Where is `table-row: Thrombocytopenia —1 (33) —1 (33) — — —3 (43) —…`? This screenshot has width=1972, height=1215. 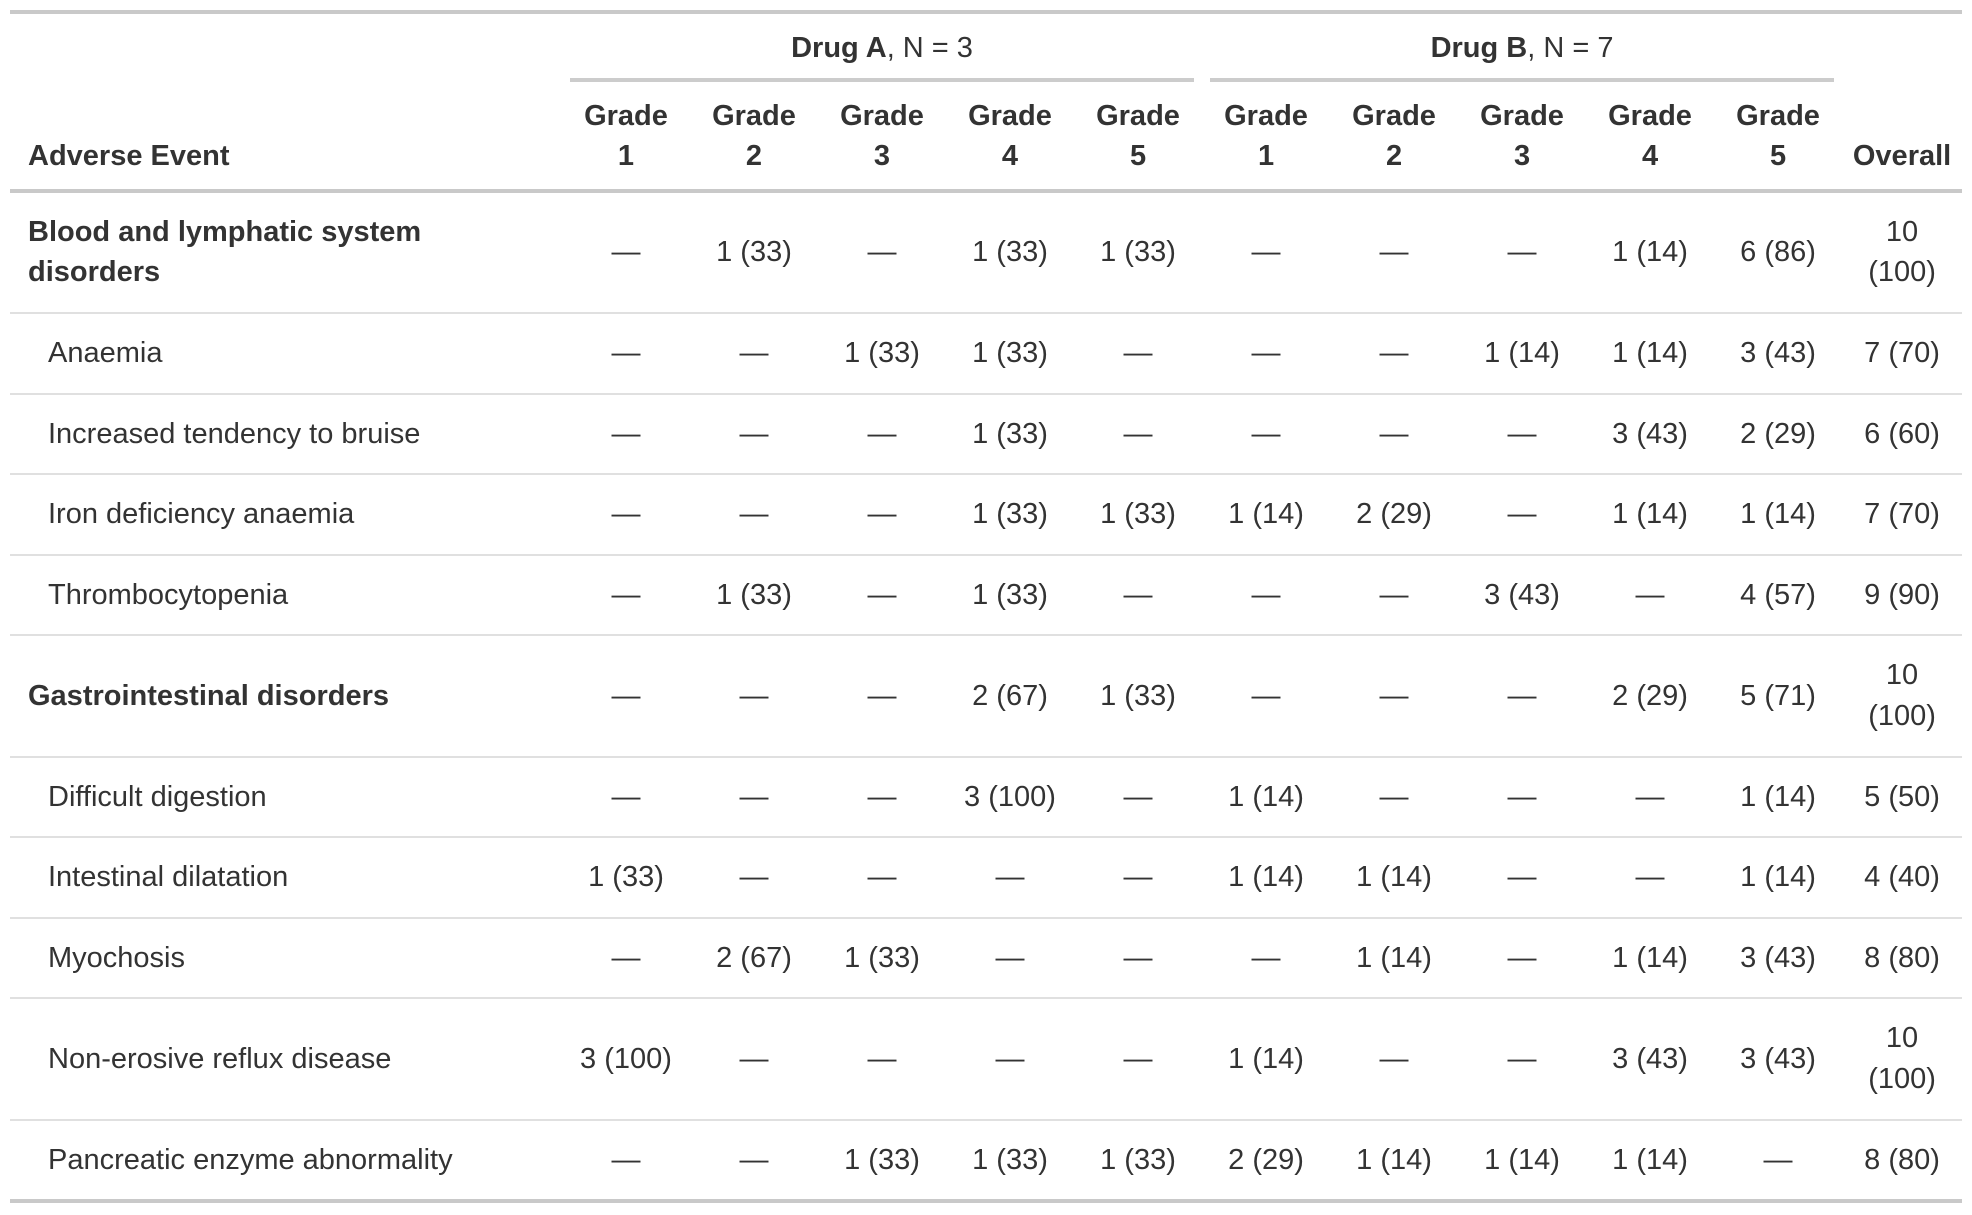
table-row: Thrombocytopenia —1 (33) —1 (33) — — —3 (43) —… is located at coordinates (986, 594).